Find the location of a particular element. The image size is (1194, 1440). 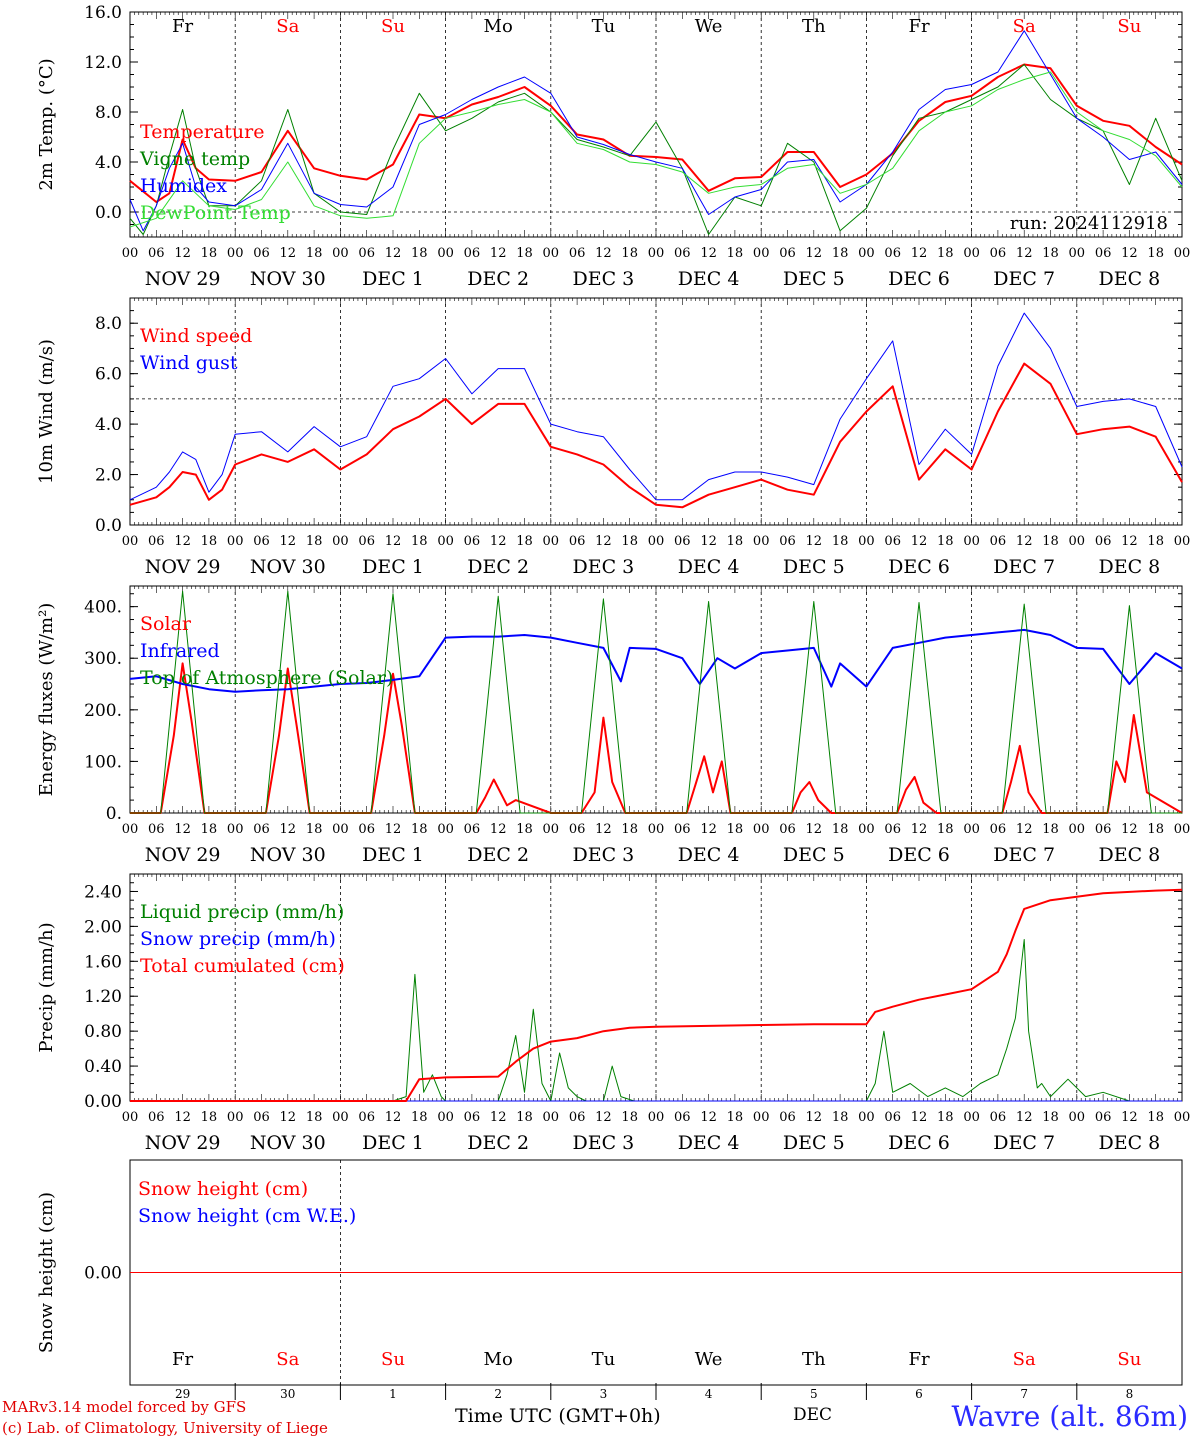

day-name-label: We is located at coordinates (709, 1359).